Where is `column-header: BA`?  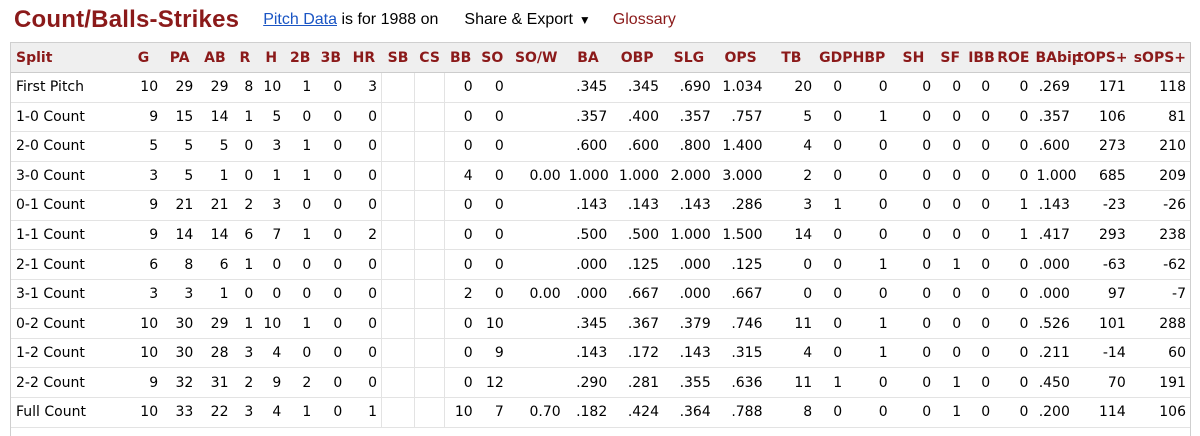 column-header: BA is located at coordinates (588, 58).